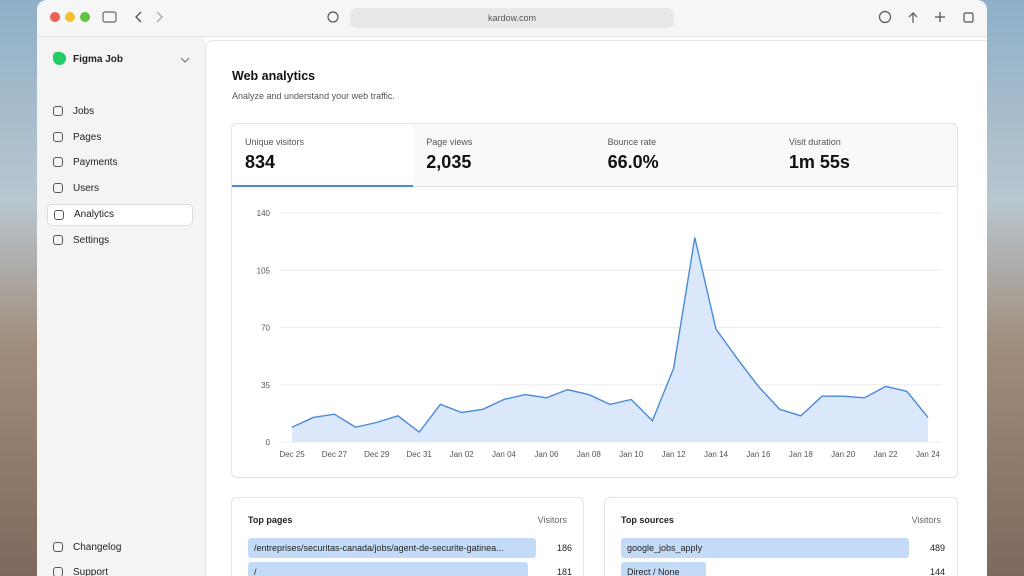 Image resolution: width=1024 pixels, height=576 pixels. Describe the element at coordinates (633, 162) in the screenshot. I see `stat-value: 66.0%` at that location.